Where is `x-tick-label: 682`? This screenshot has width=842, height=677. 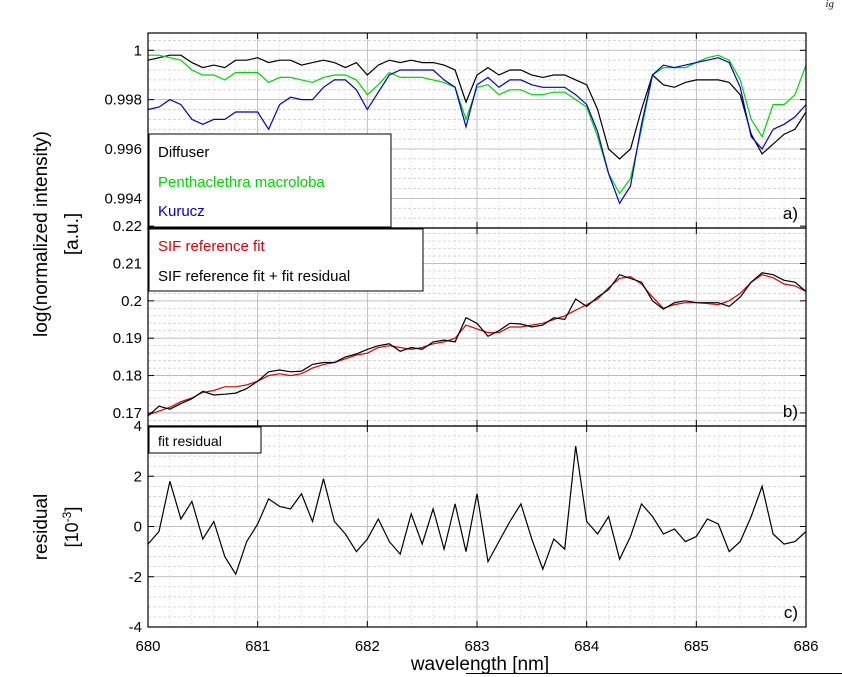 x-tick-label: 682 is located at coordinates (367, 646).